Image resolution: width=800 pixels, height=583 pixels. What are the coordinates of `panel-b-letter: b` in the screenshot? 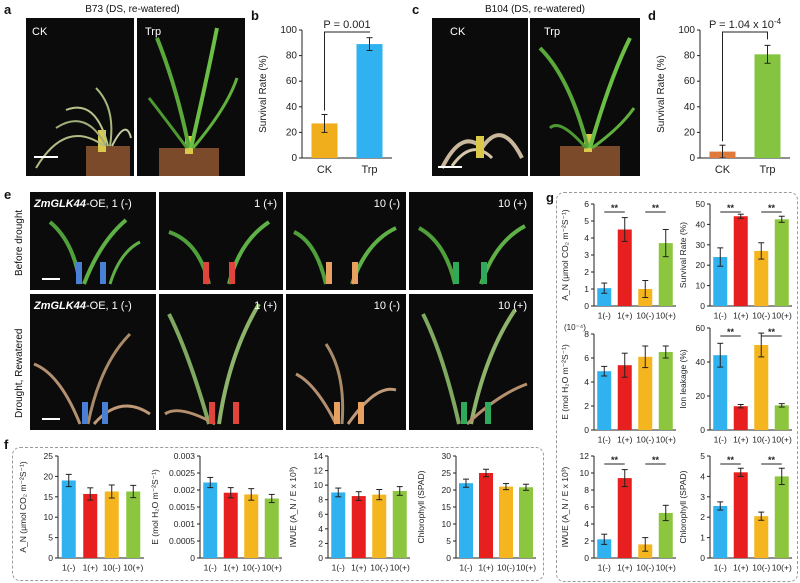 It's located at (255, 15).